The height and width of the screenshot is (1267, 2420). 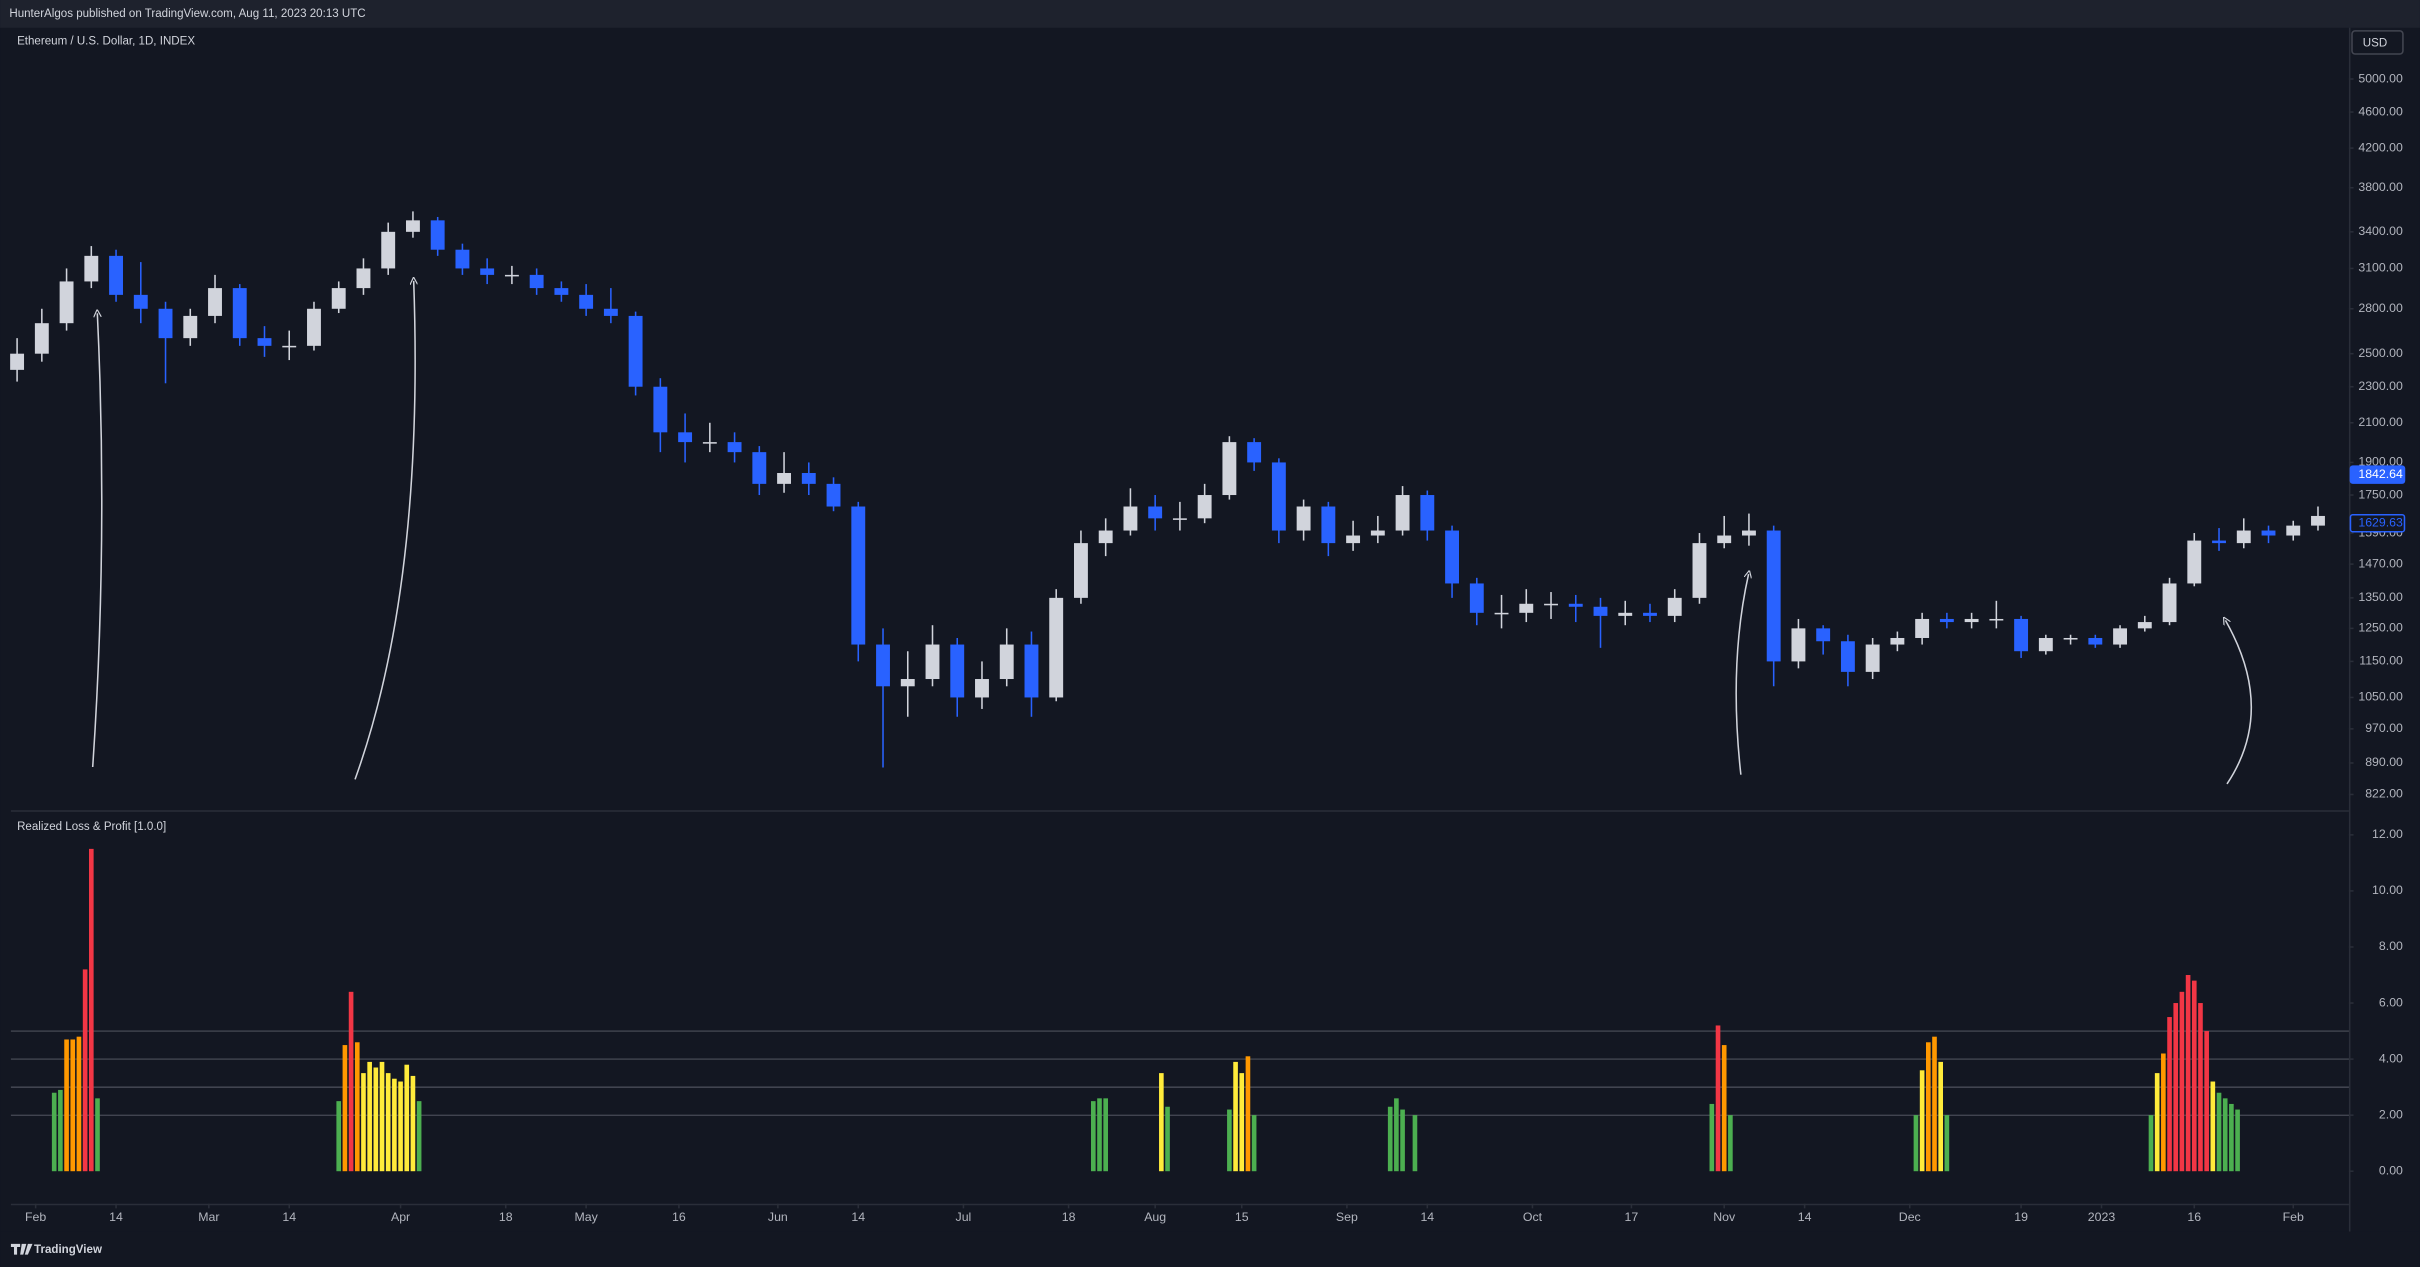 What do you see at coordinates (586, 1217) in the screenshot?
I see `x-tick-label: May` at bounding box center [586, 1217].